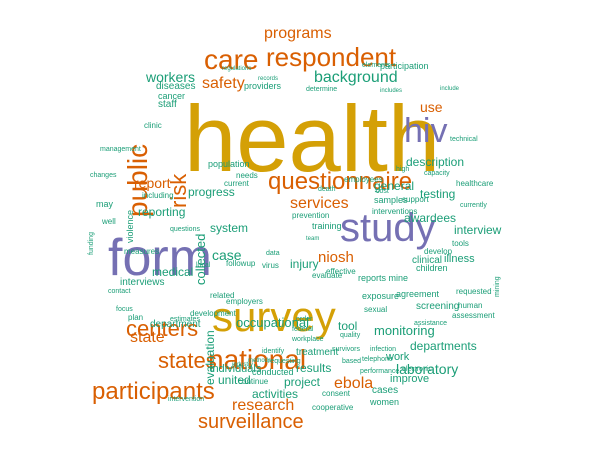  I want to click on word-elements: elements, so click(376, 65).